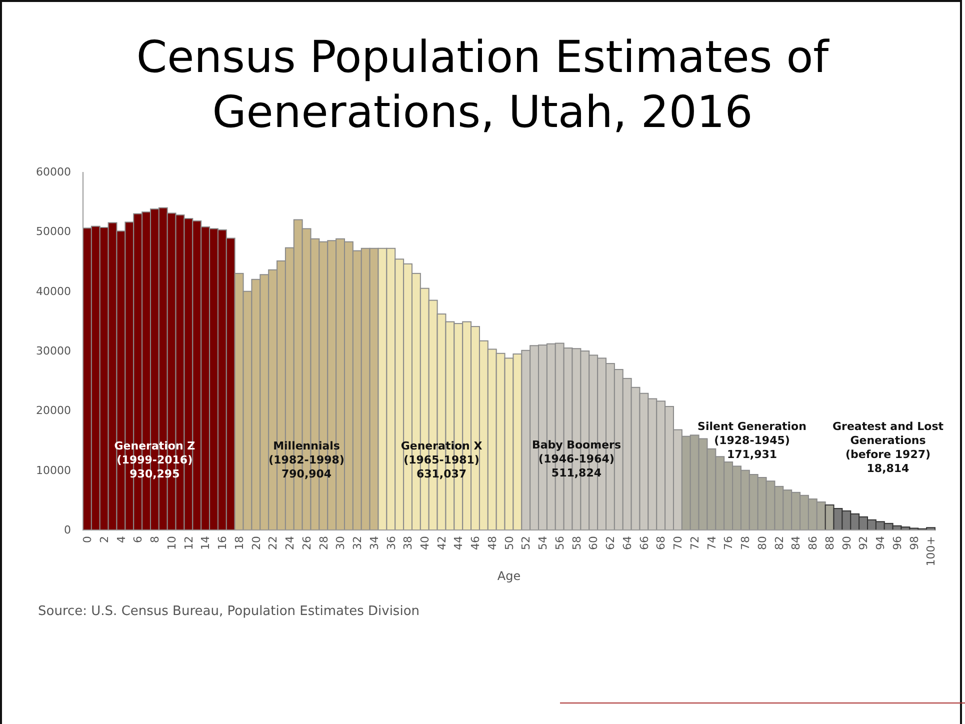 The width and height of the screenshot is (965, 724). What do you see at coordinates (678, 543) in the screenshot?
I see `x-tick-label: 70` at bounding box center [678, 543].